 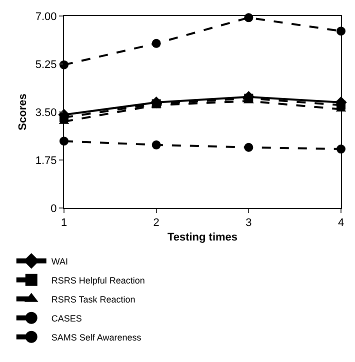 What do you see at coordinates (23, 112) in the screenshot?
I see `y-axis-title: Scores` at bounding box center [23, 112].